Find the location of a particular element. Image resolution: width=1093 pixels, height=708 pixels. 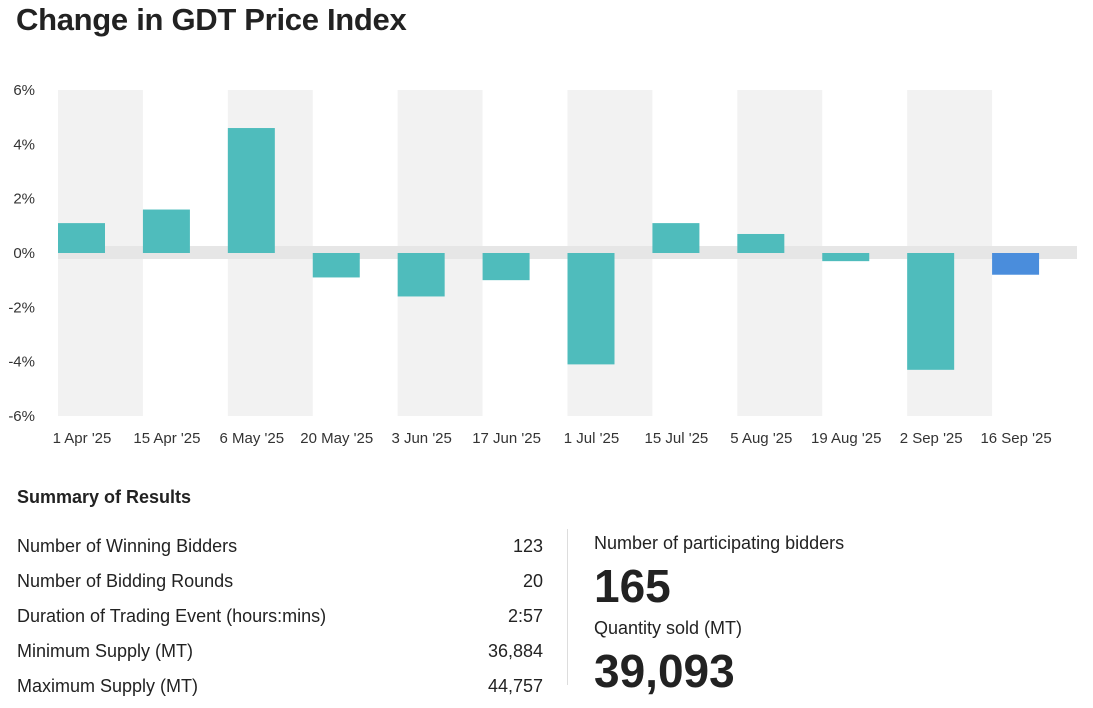

summary-row-label: Maximum Supply (MT) is located at coordinates (108, 686).